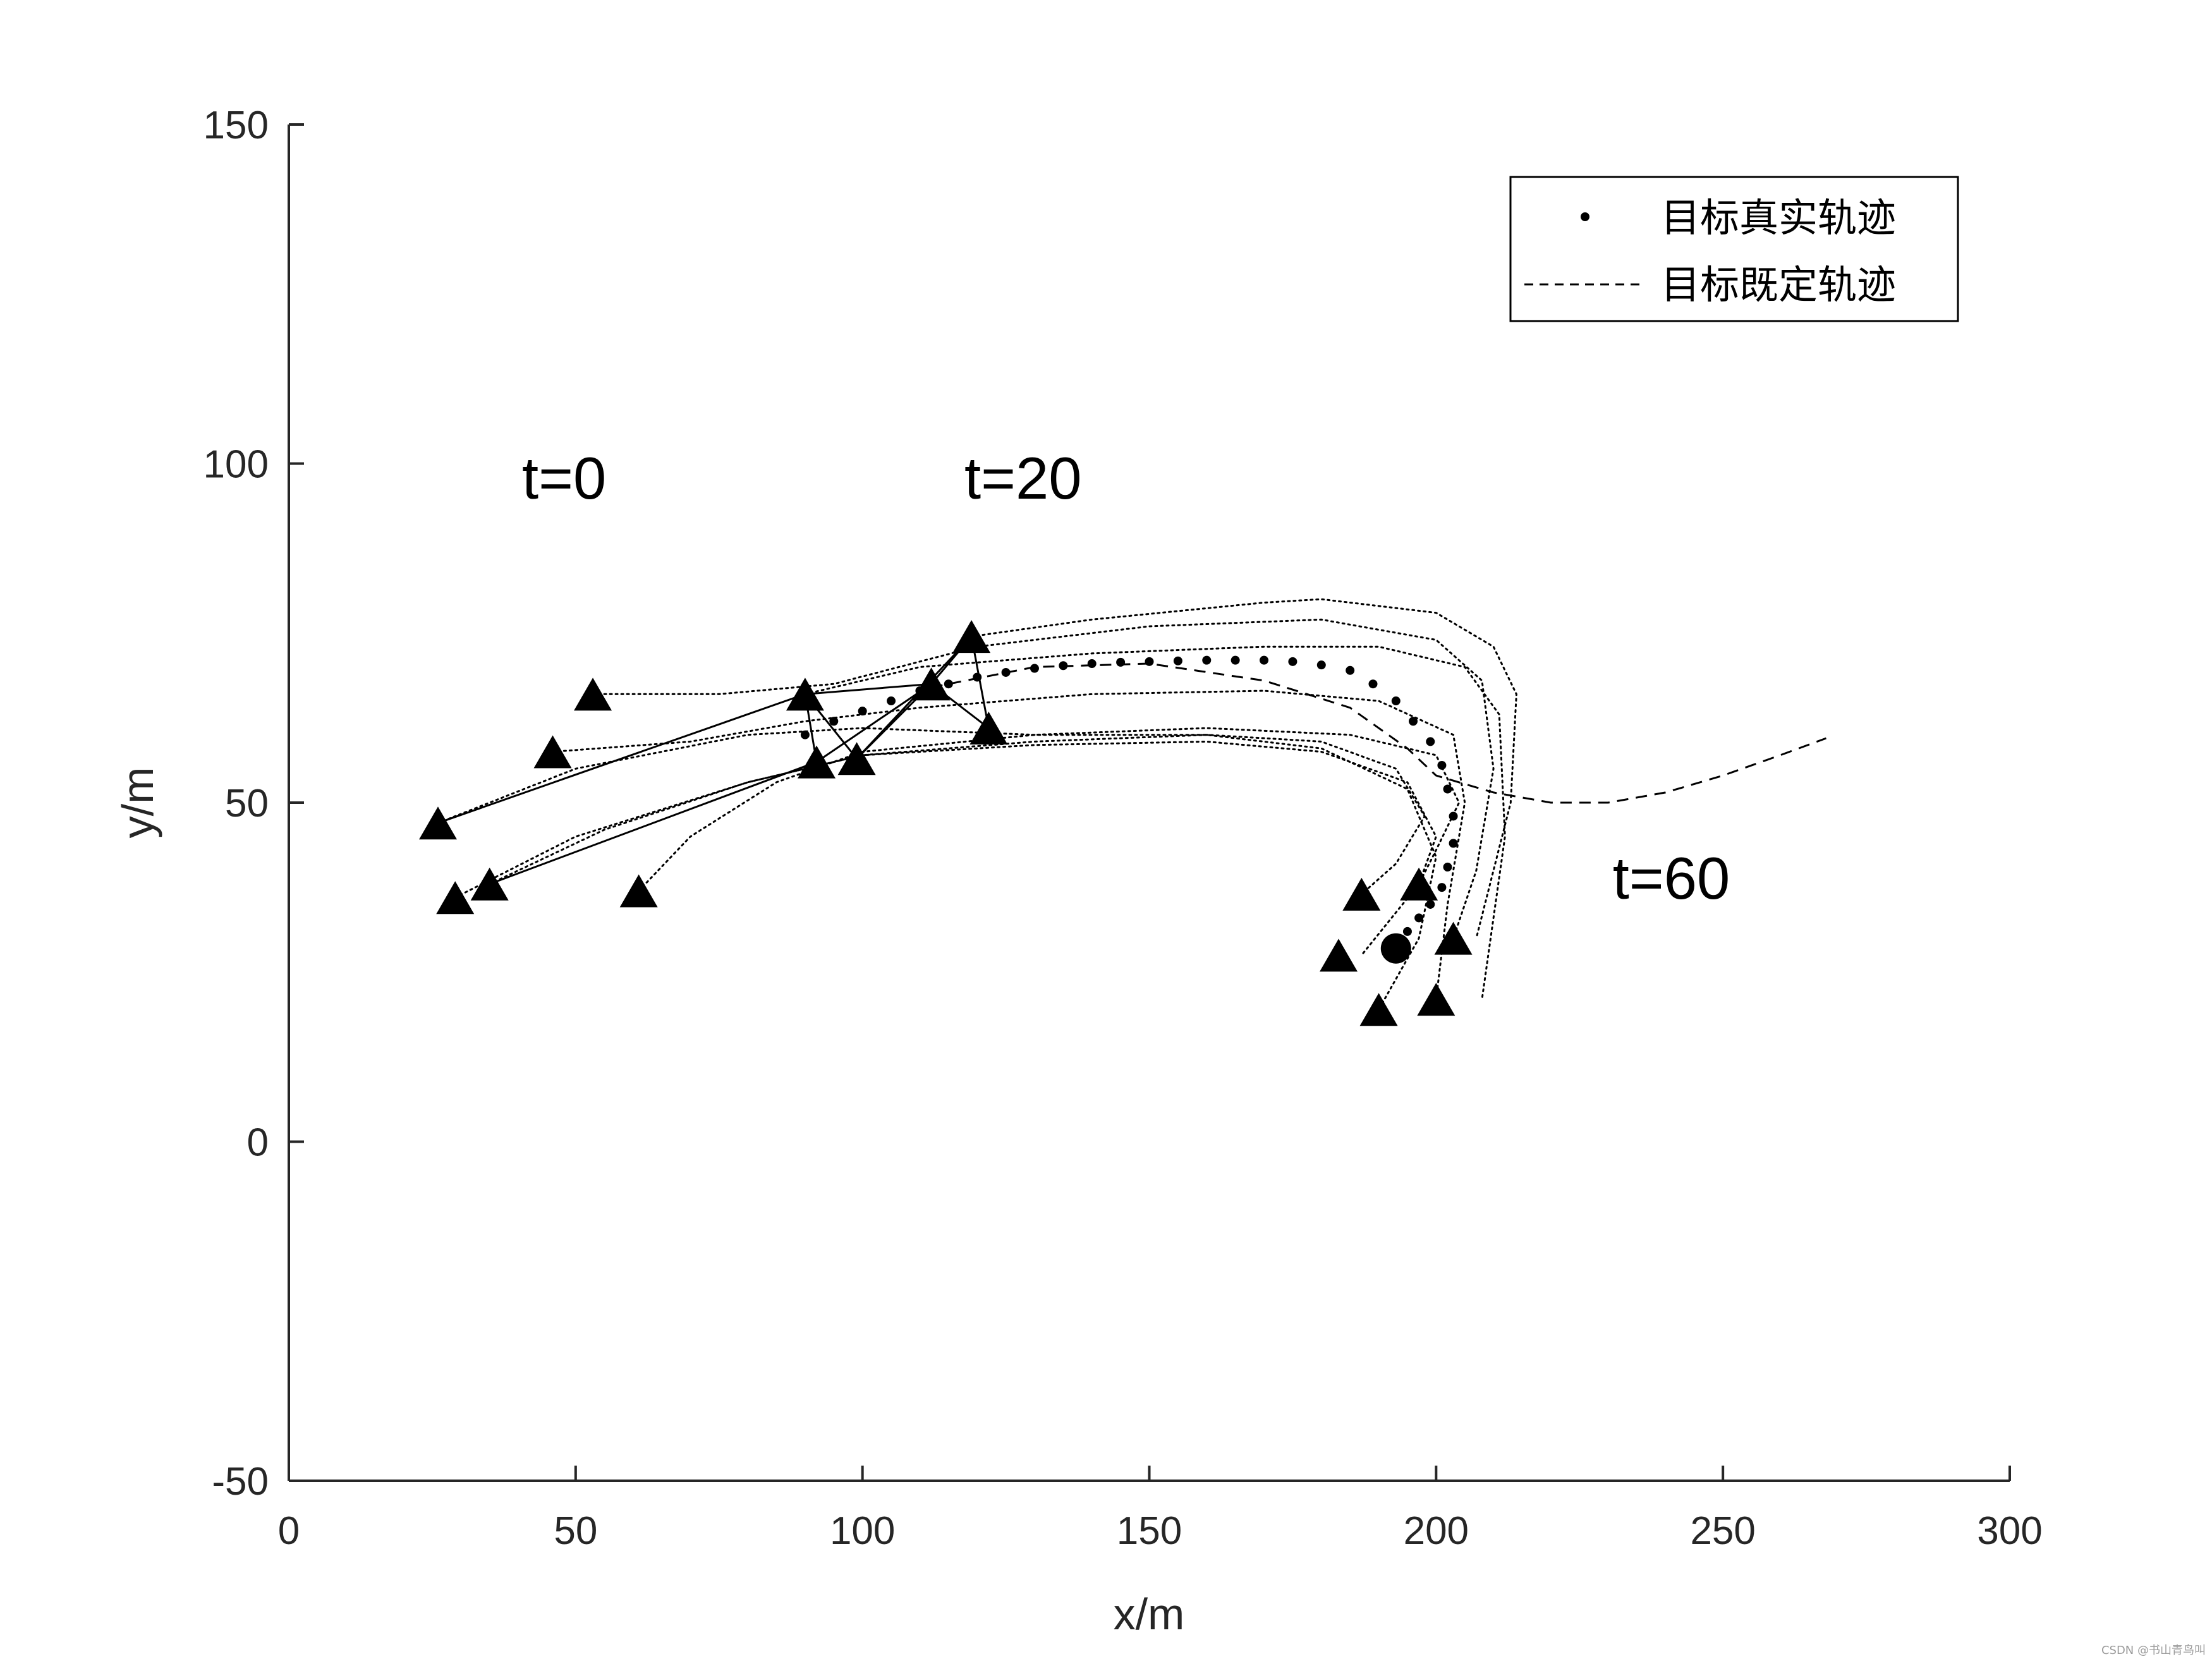 Image resolution: width=2212 pixels, height=1659 pixels. I want to click on legend-box, so click(1734, 249).